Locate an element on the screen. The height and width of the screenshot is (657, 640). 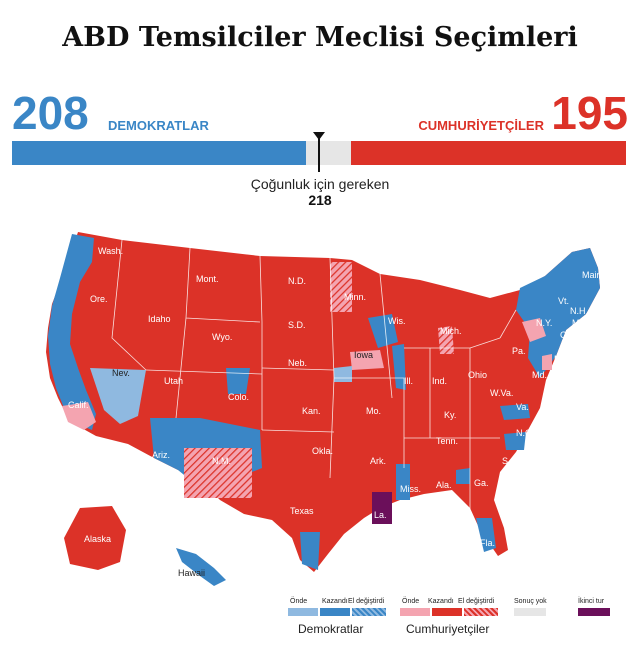
louisiana-runoff is located at coordinates (382, 508).